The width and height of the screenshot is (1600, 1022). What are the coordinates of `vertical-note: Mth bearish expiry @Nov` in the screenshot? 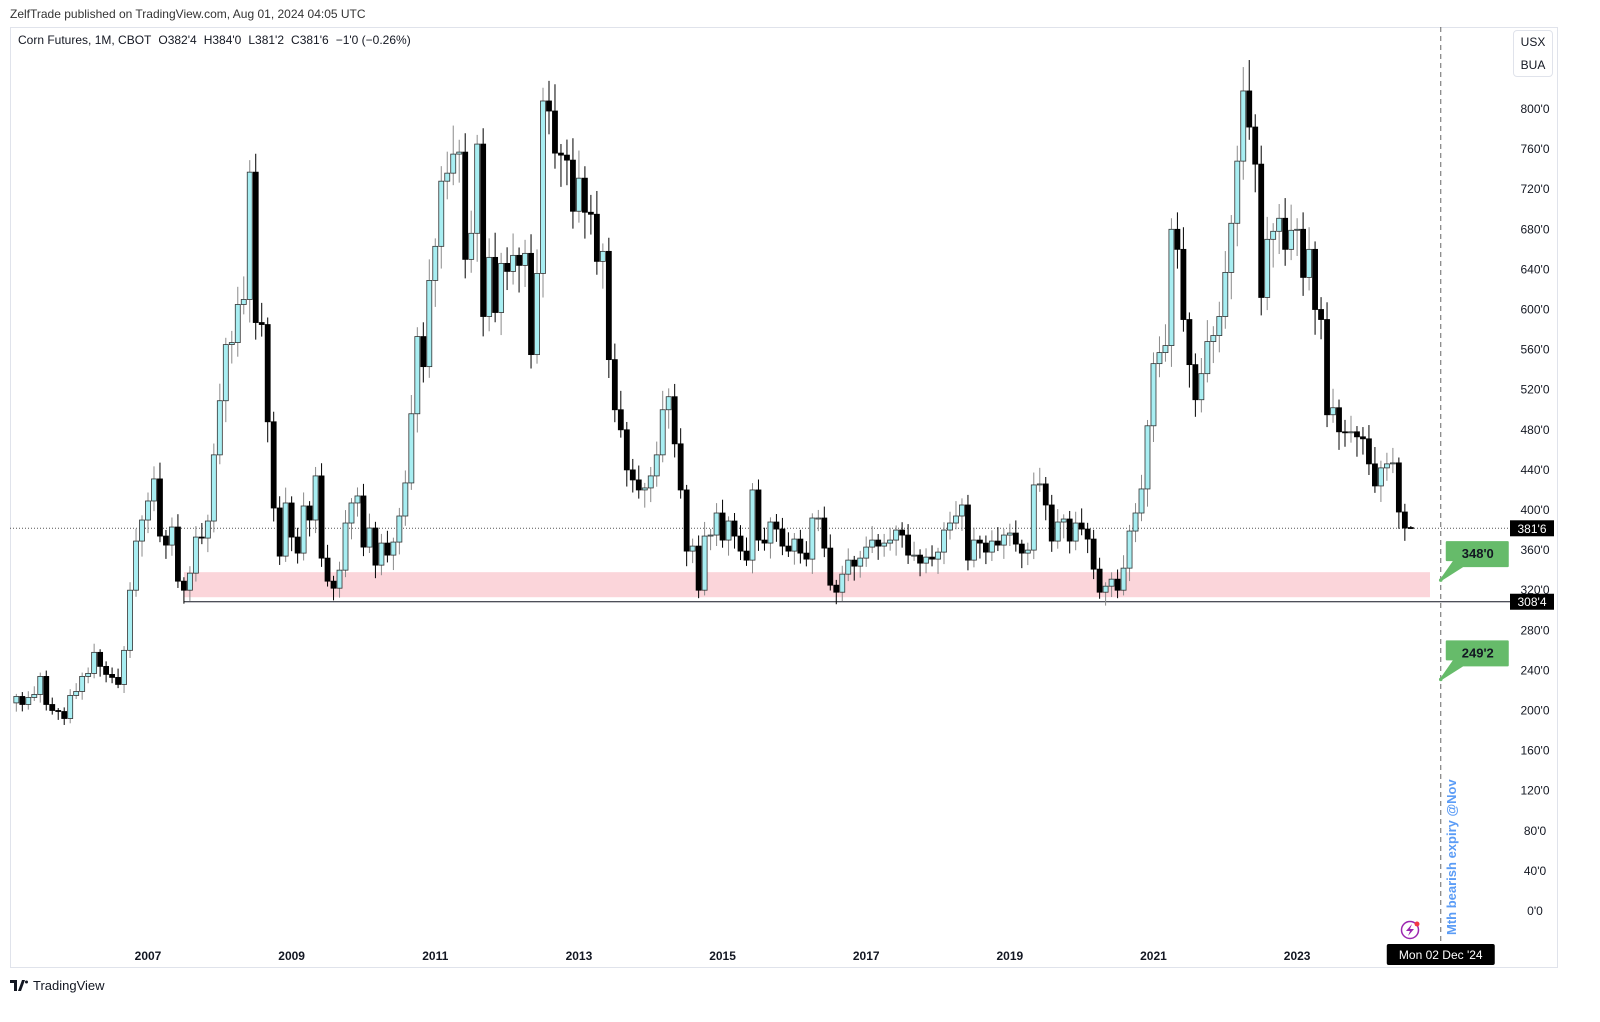 It's located at (1451, 857).